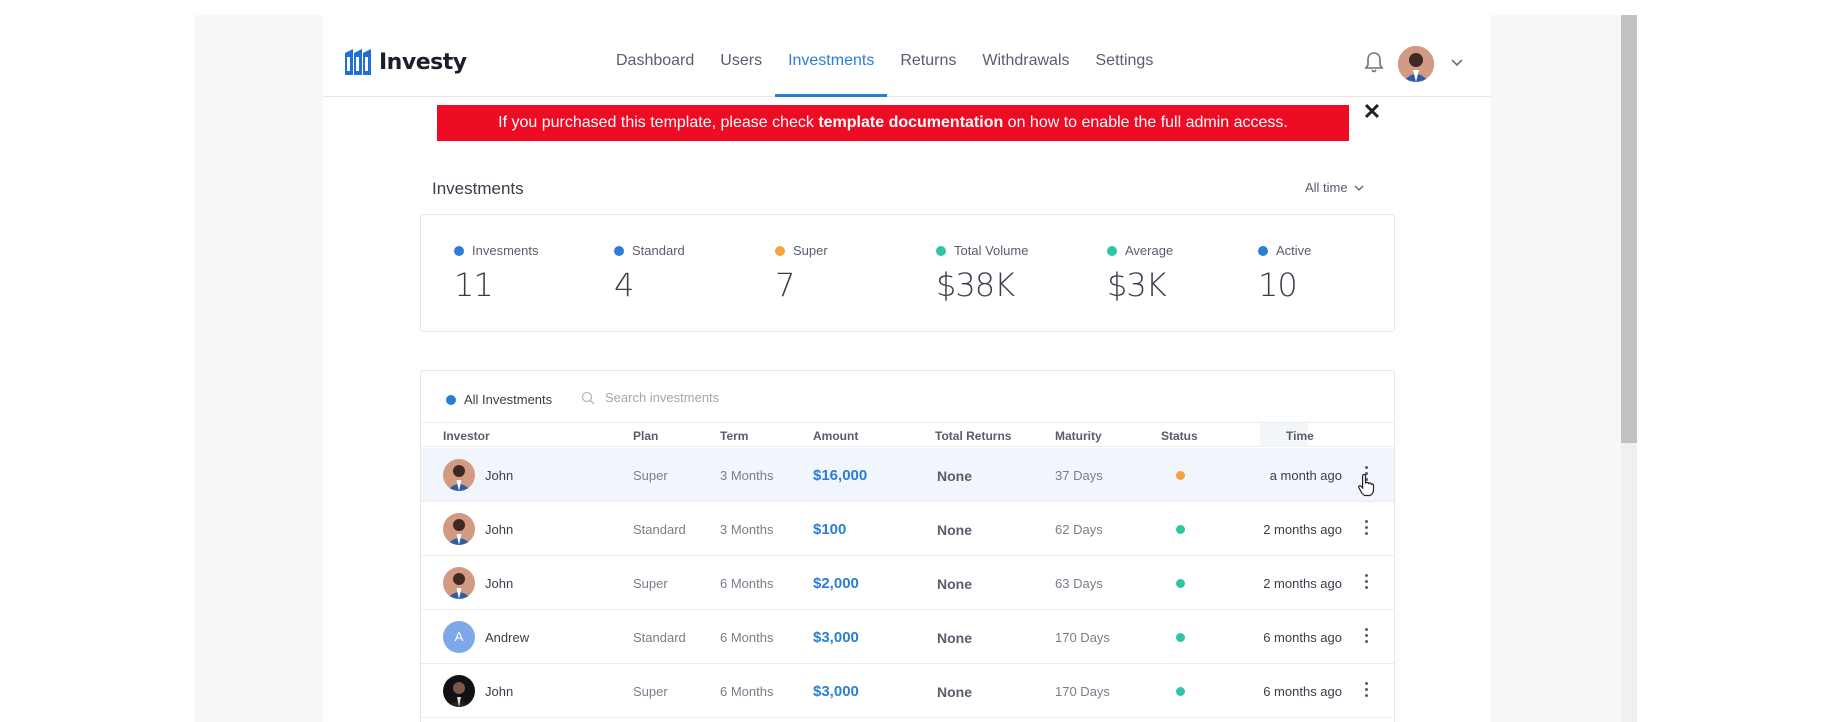 This screenshot has width=1830, height=722. I want to click on bell-icon, so click(1374, 62).